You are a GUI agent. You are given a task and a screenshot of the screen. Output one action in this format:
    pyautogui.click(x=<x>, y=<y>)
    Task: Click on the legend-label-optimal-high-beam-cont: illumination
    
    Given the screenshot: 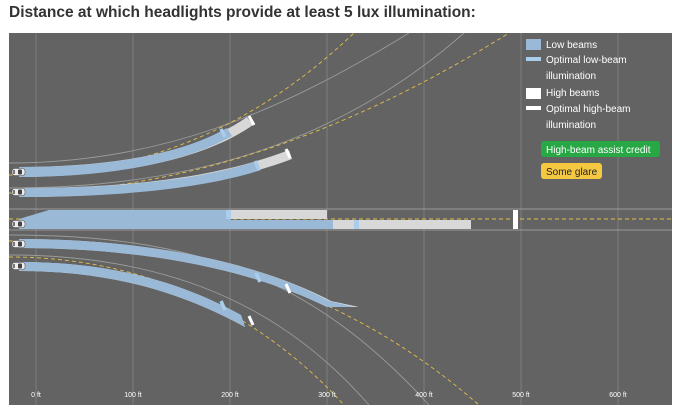 What is the action you would take?
    pyautogui.click(x=571, y=125)
    